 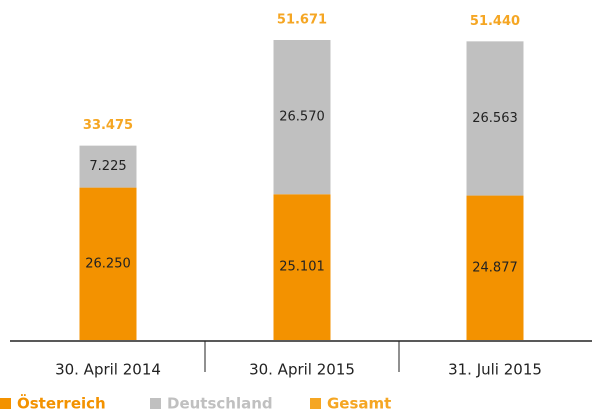 I want to click on x-tick-label: 31. Juli 2015, so click(x=495, y=370).